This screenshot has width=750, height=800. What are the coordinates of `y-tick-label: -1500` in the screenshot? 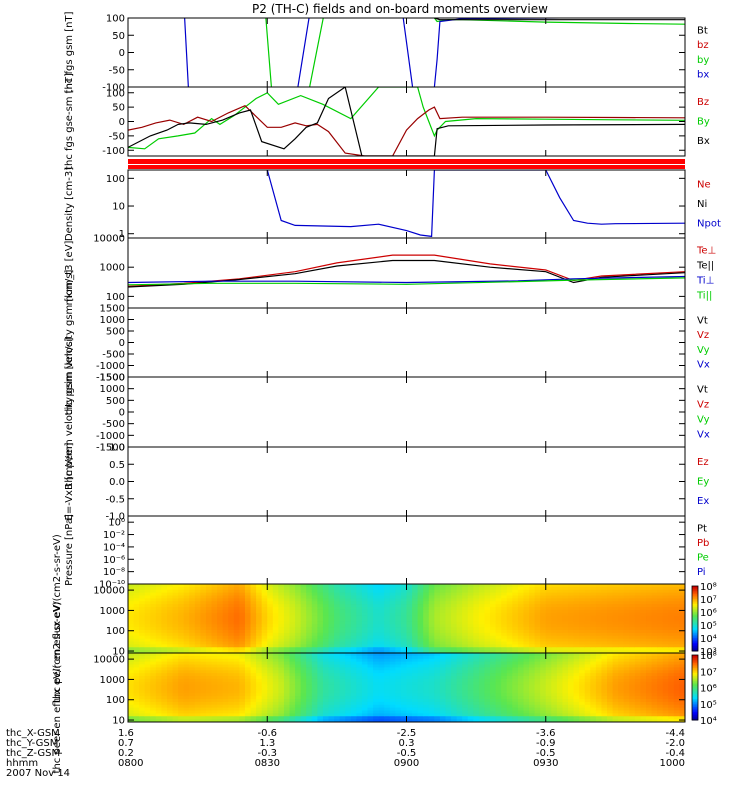 It's located at (110, 448).